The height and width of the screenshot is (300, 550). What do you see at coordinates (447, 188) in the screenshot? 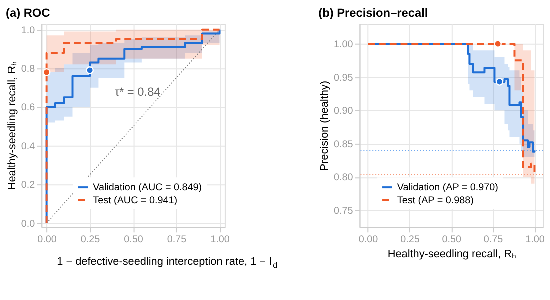
I see `legend-label: Validation (AP = 0.970)` at bounding box center [447, 188].